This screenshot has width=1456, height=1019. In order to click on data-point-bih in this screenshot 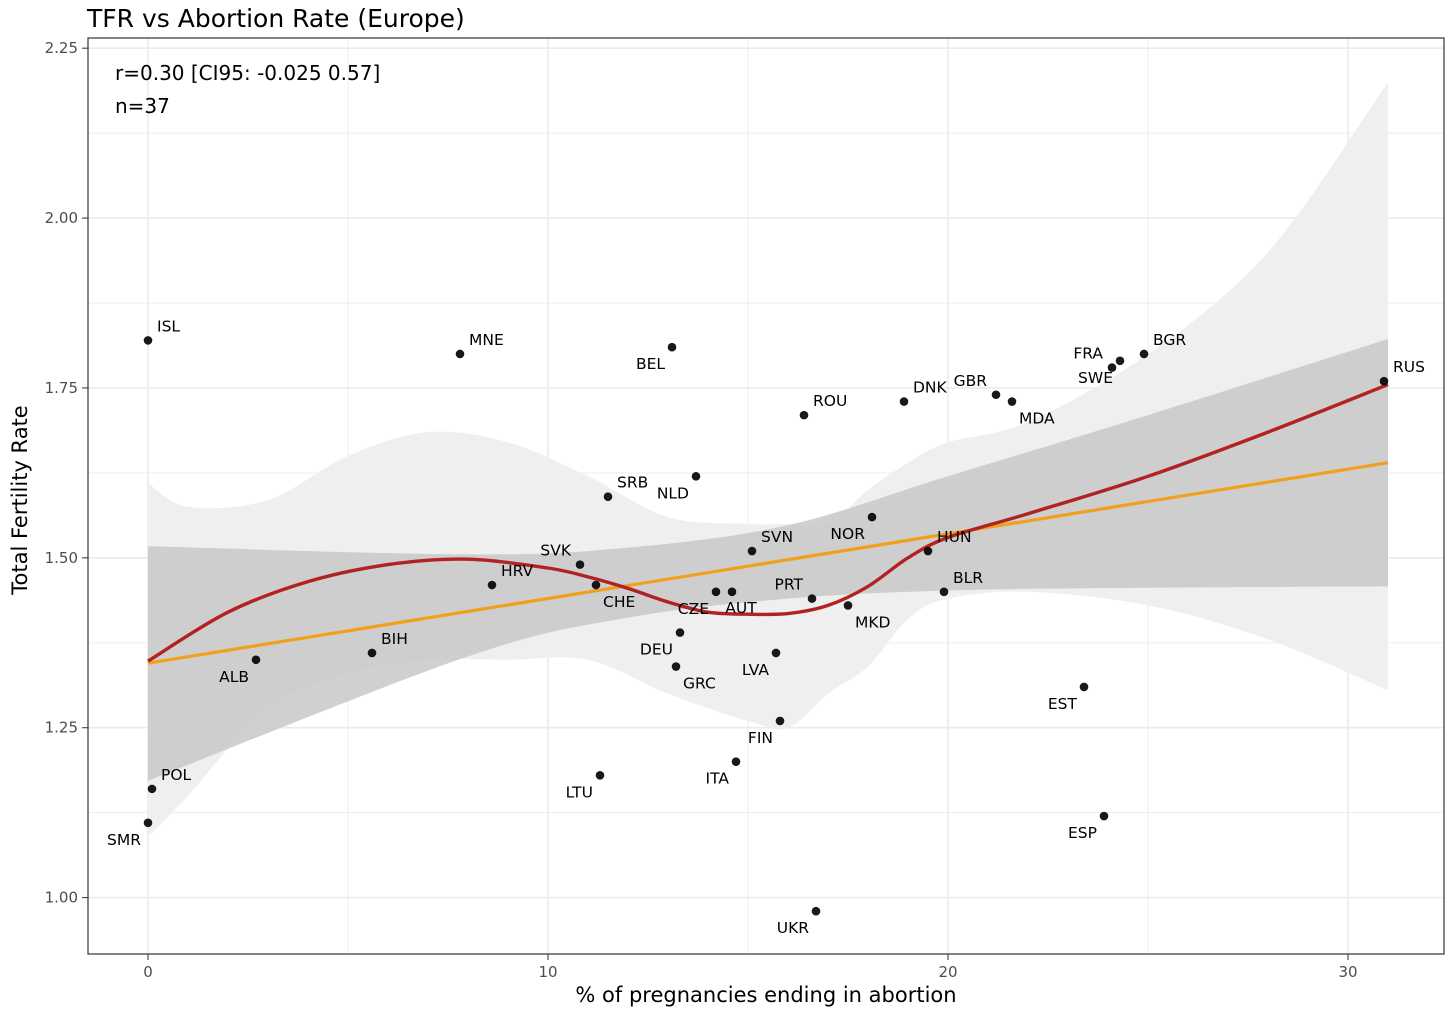, I will do `click(372, 653)`.